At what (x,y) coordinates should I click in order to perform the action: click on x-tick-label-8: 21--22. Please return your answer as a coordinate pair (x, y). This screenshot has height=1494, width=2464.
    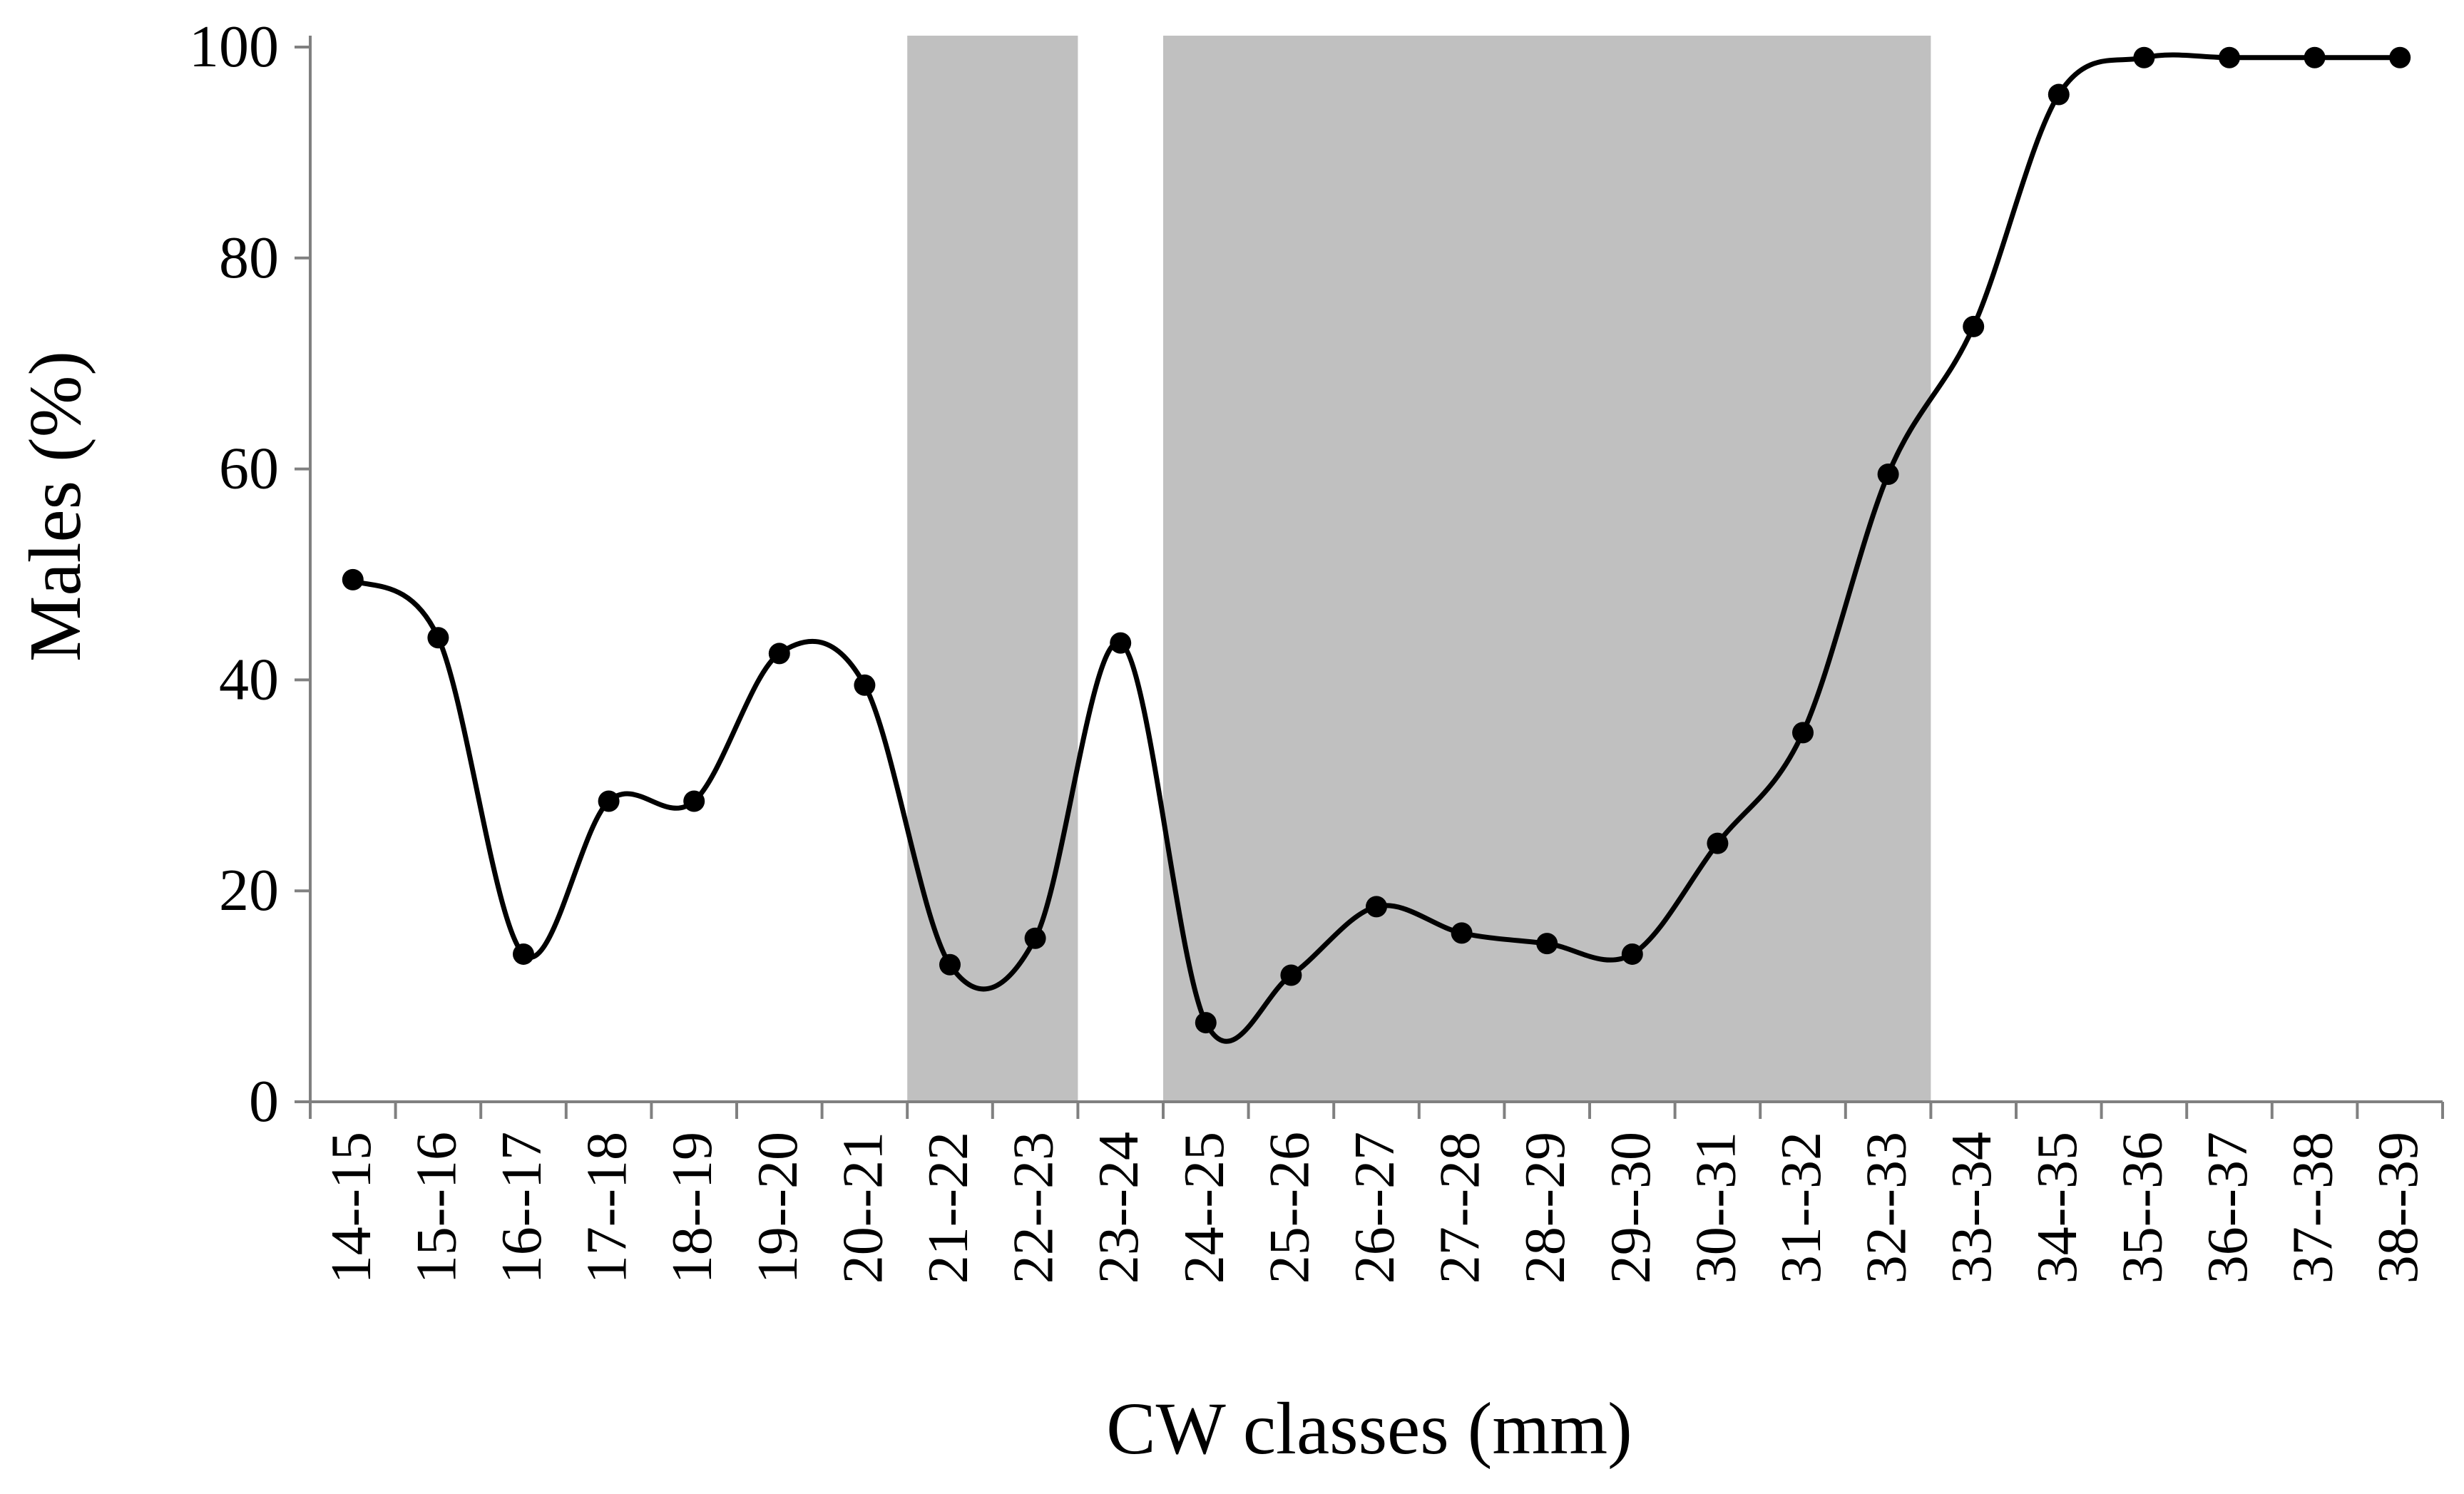
    Looking at the image, I should click on (949, 1208).